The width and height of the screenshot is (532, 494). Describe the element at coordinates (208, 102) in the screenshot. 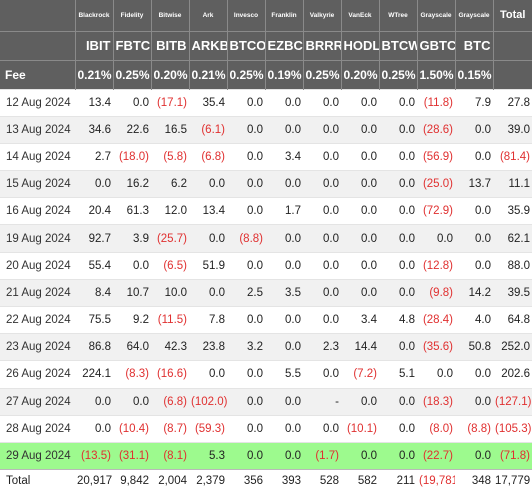

I see `flow-value: 35.4` at that location.